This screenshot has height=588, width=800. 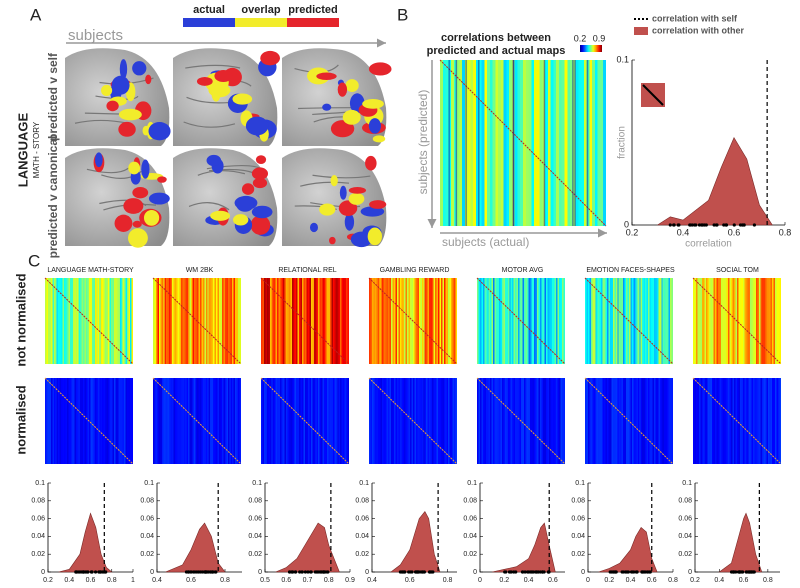 I want to click on chart-title: MOTOR AVG, so click(x=523, y=270).